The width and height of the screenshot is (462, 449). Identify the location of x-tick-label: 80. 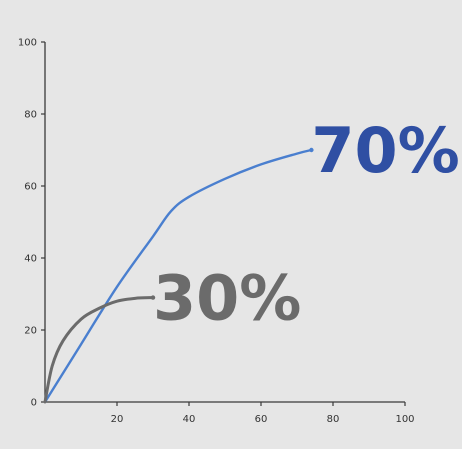
(333, 419).